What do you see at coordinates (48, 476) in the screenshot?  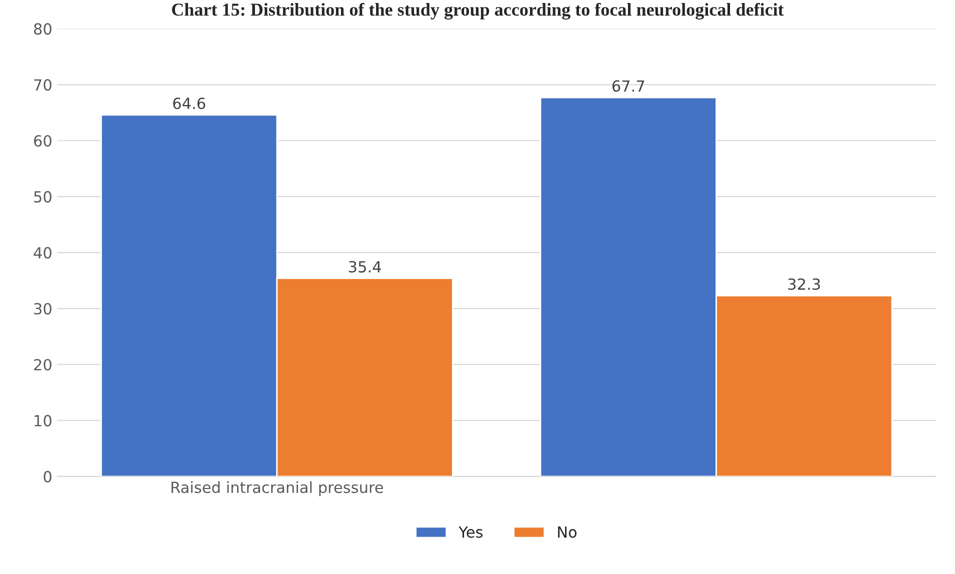 I see `y-tick-label: 0` at bounding box center [48, 476].